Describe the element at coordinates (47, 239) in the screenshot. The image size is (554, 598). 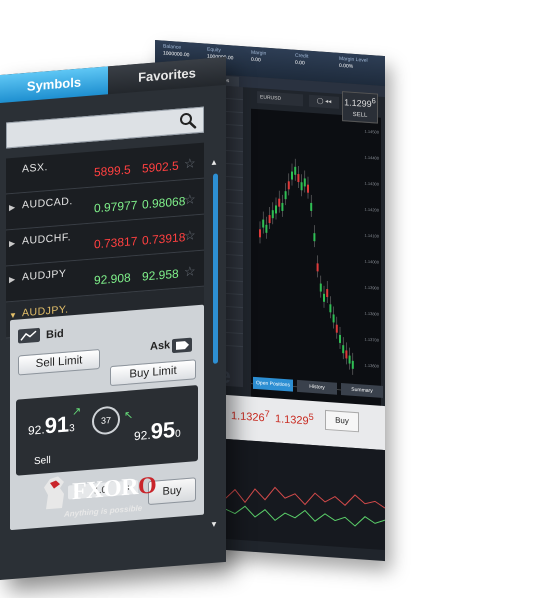
I see `symbol-name: AUDCHF.` at that location.